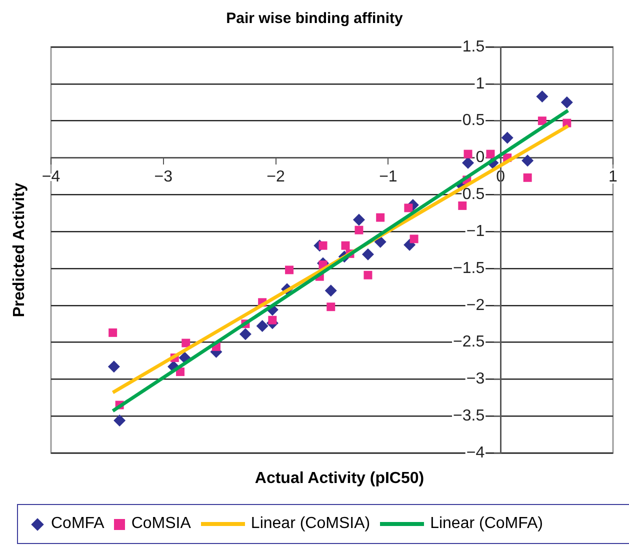  Describe the element at coordinates (163, 177) in the screenshot. I see `x-tick-label: −3` at that location.